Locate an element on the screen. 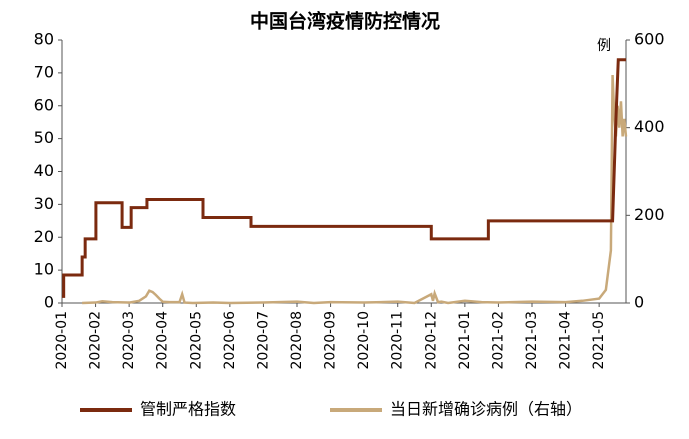  y-tick-label: 80 is located at coordinates (44, 39).